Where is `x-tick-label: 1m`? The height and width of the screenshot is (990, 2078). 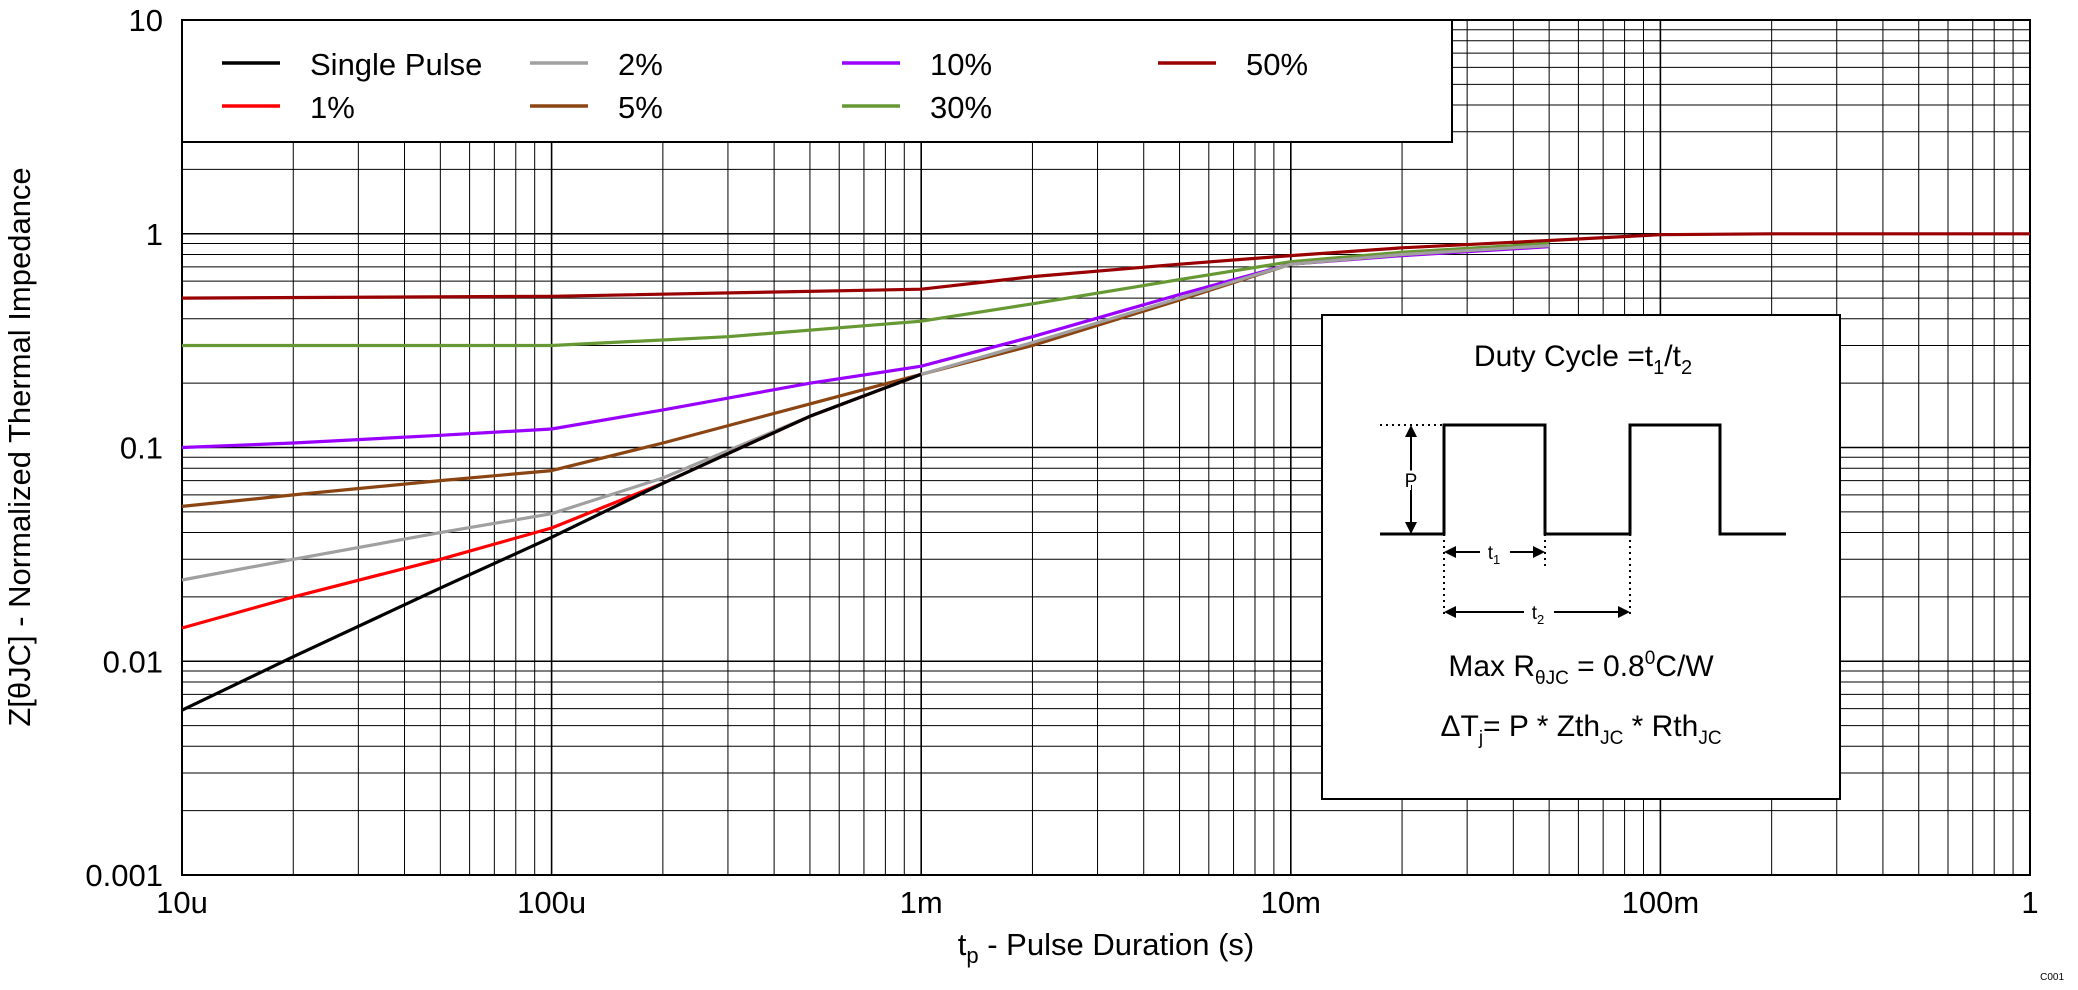
x-tick-label: 1m is located at coordinates (921, 902).